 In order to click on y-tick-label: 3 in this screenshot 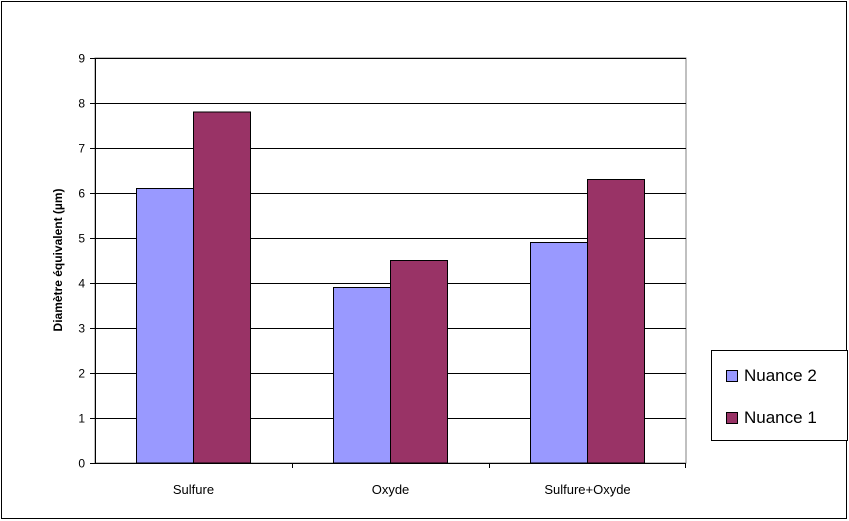, I will do `click(81, 329)`.